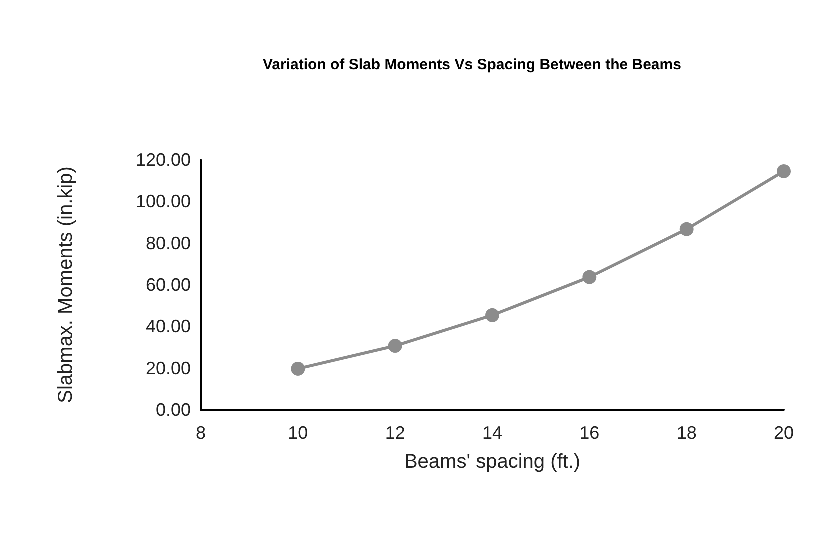  I want to click on x-tick-label: 14, so click(492, 433).